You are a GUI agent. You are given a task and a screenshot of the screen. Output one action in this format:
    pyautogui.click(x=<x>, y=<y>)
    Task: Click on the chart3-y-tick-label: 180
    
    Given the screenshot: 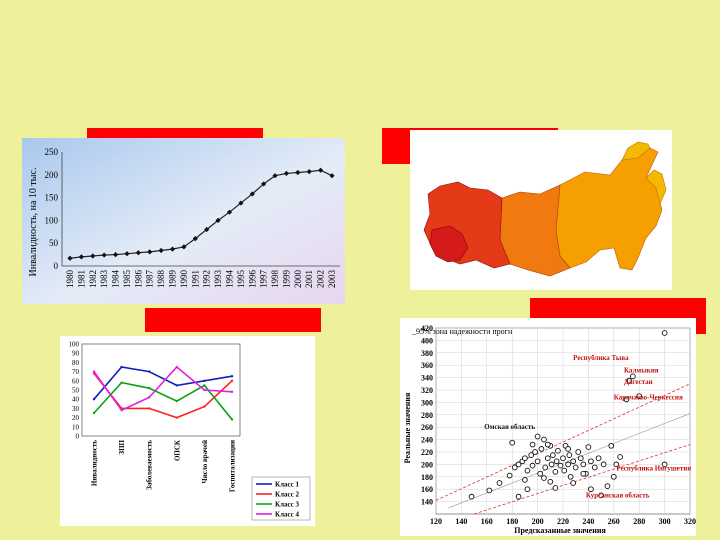 What is the action you would take?
    pyautogui.click(x=427, y=477)
    